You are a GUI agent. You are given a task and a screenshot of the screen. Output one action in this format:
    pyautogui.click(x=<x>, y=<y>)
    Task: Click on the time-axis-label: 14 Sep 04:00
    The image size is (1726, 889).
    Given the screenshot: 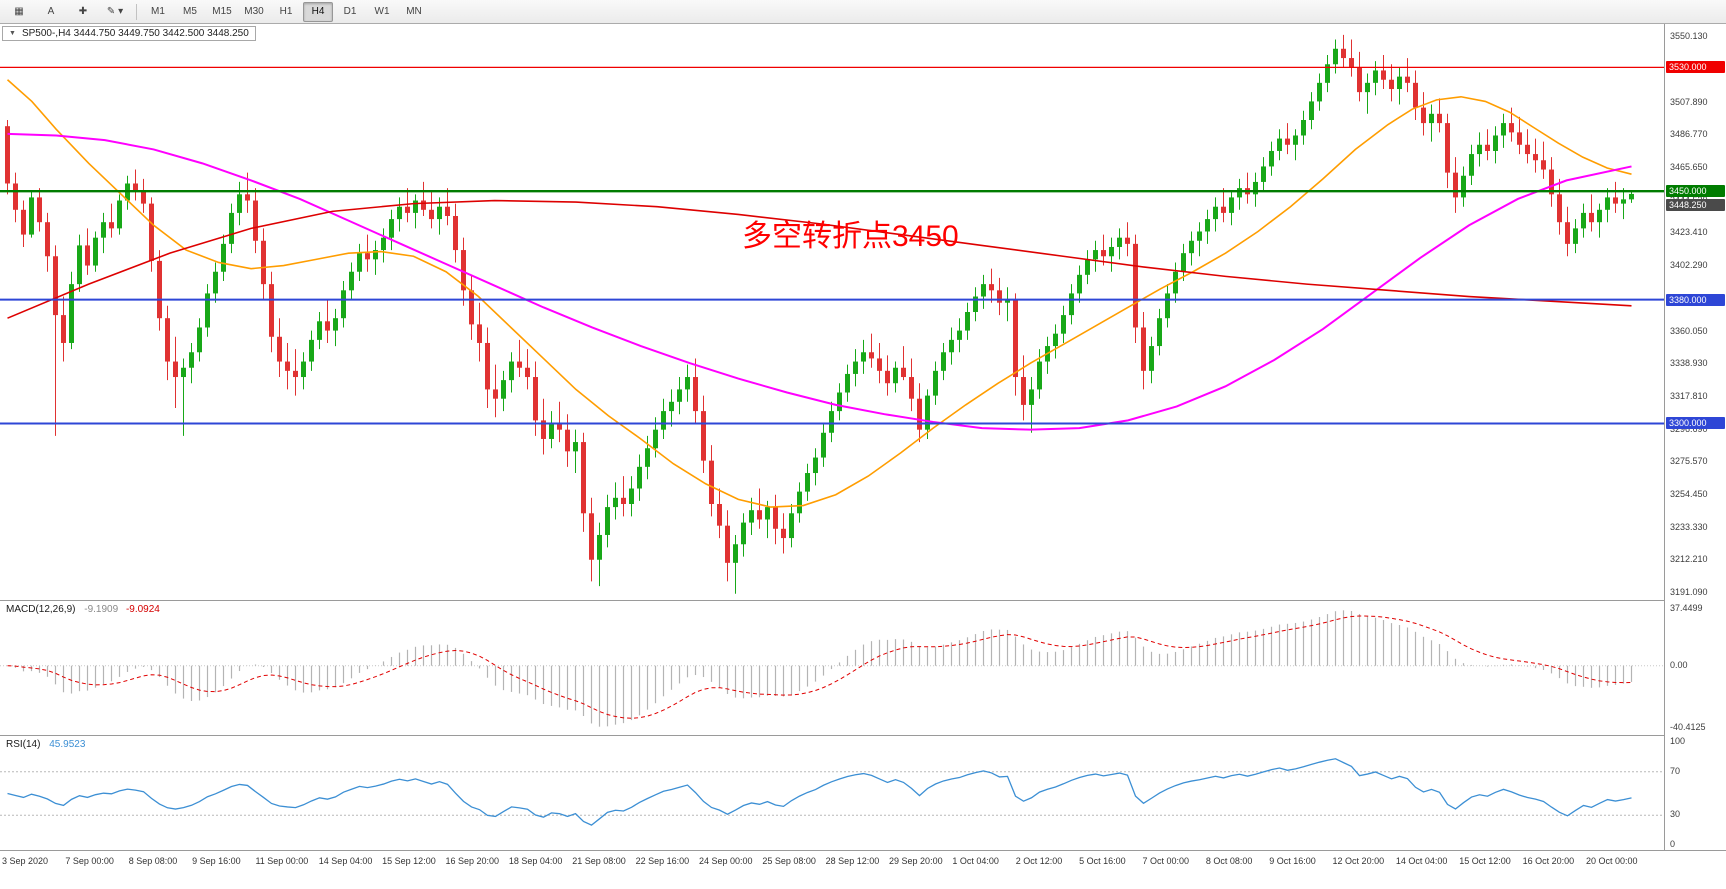 What is the action you would take?
    pyautogui.click(x=345, y=861)
    